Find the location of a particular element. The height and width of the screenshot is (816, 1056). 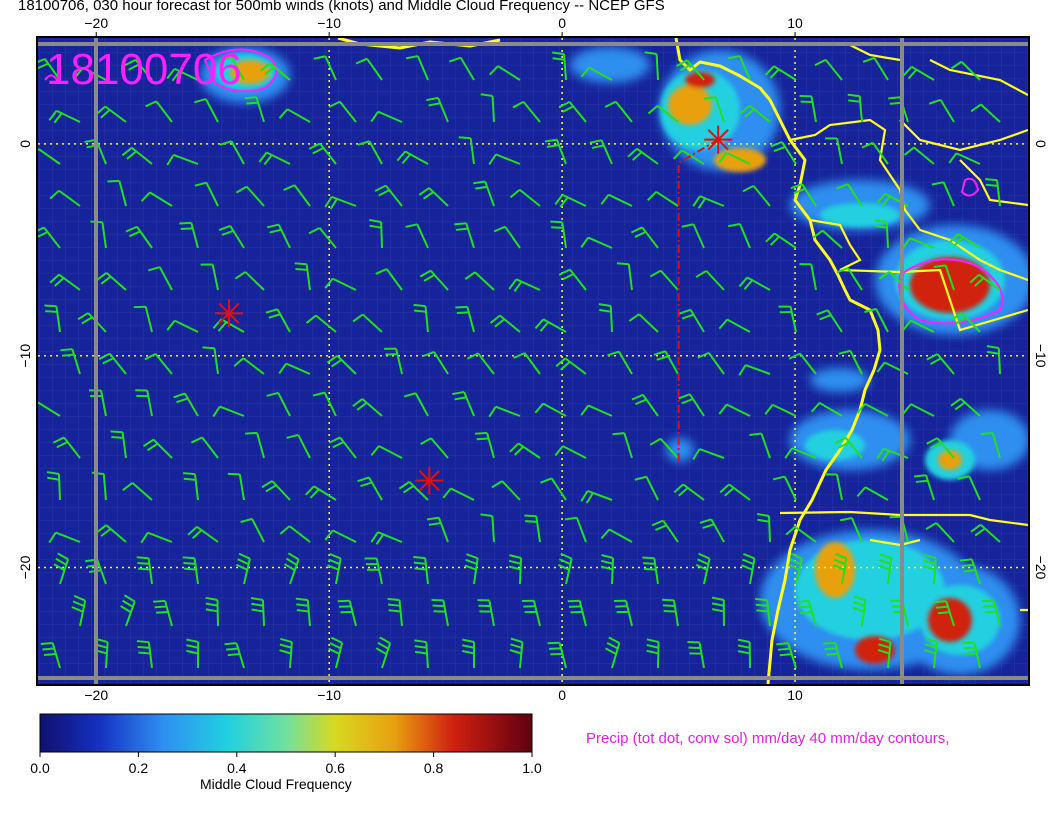

x-tick-label-top: 10 is located at coordinates (795, 23).